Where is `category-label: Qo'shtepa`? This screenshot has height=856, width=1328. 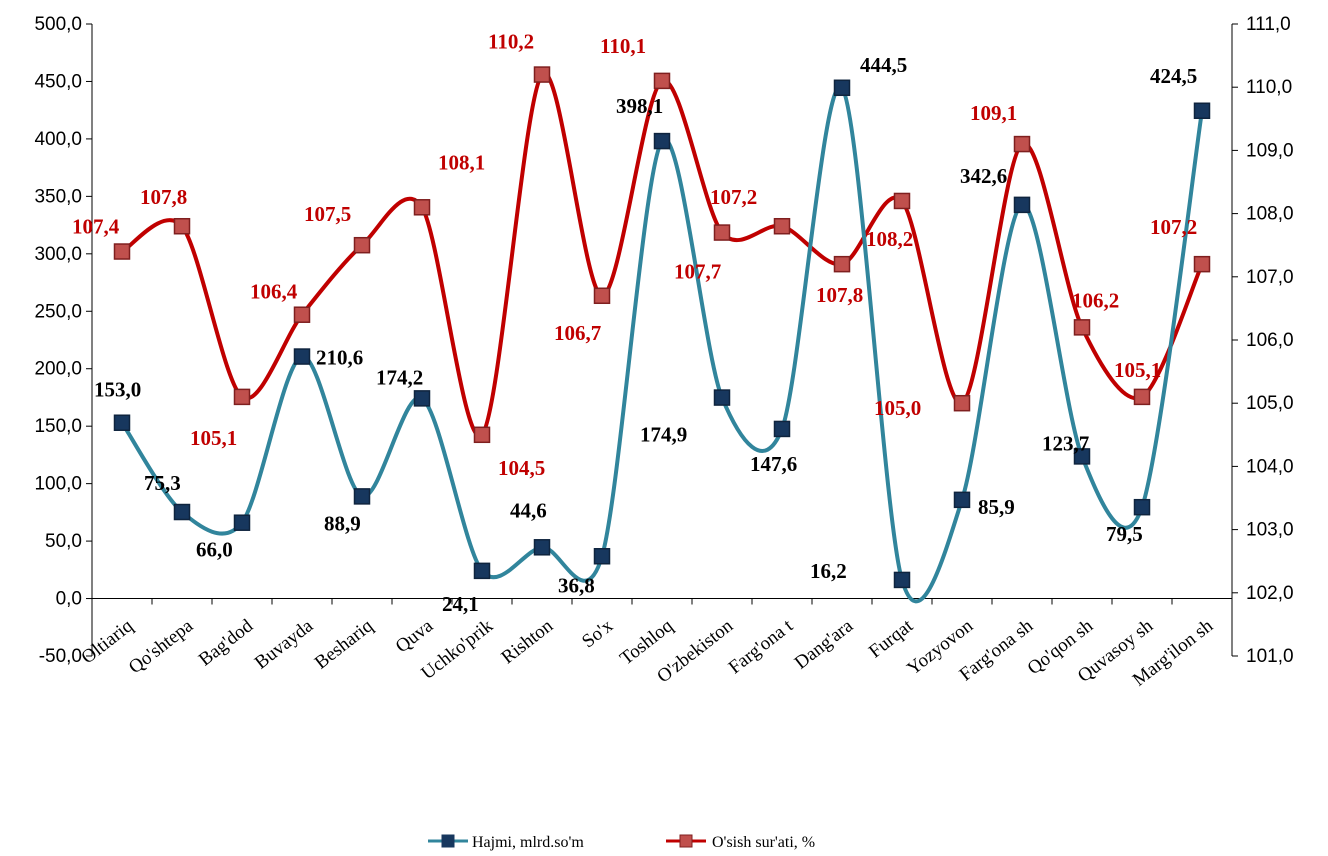 category-label: Qo'shtepa is located at coordinates (161, 646).